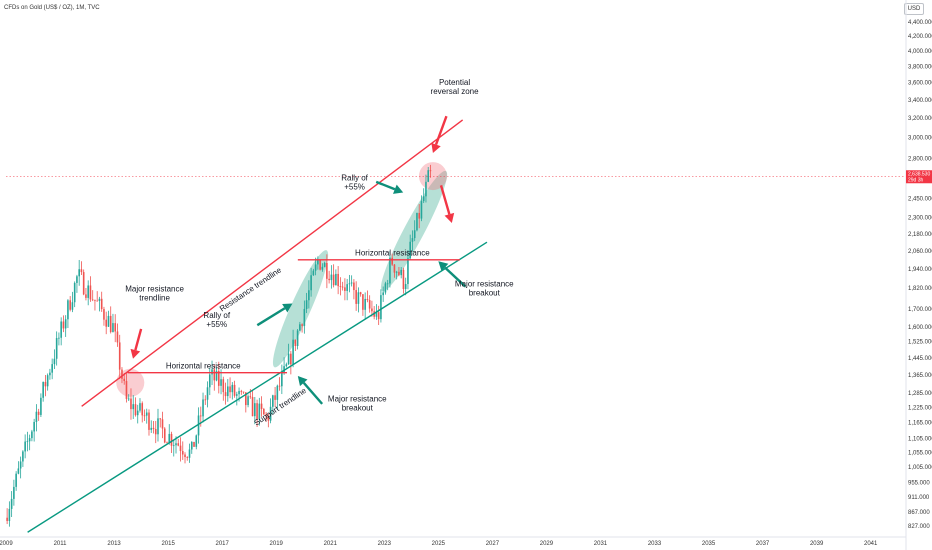 The height and width of the screenshot is (550, 932). I want to click on label-breakout-low-line: breakout, so click(358, 407).